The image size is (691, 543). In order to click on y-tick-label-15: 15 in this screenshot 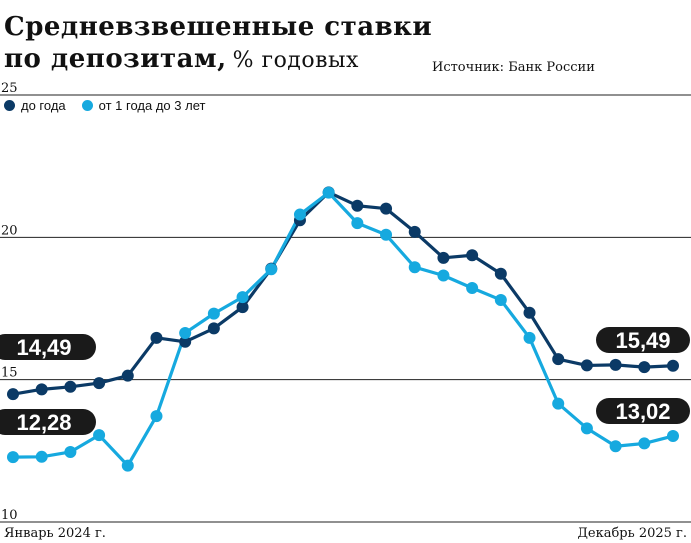, I will do `click(9, 373)`.